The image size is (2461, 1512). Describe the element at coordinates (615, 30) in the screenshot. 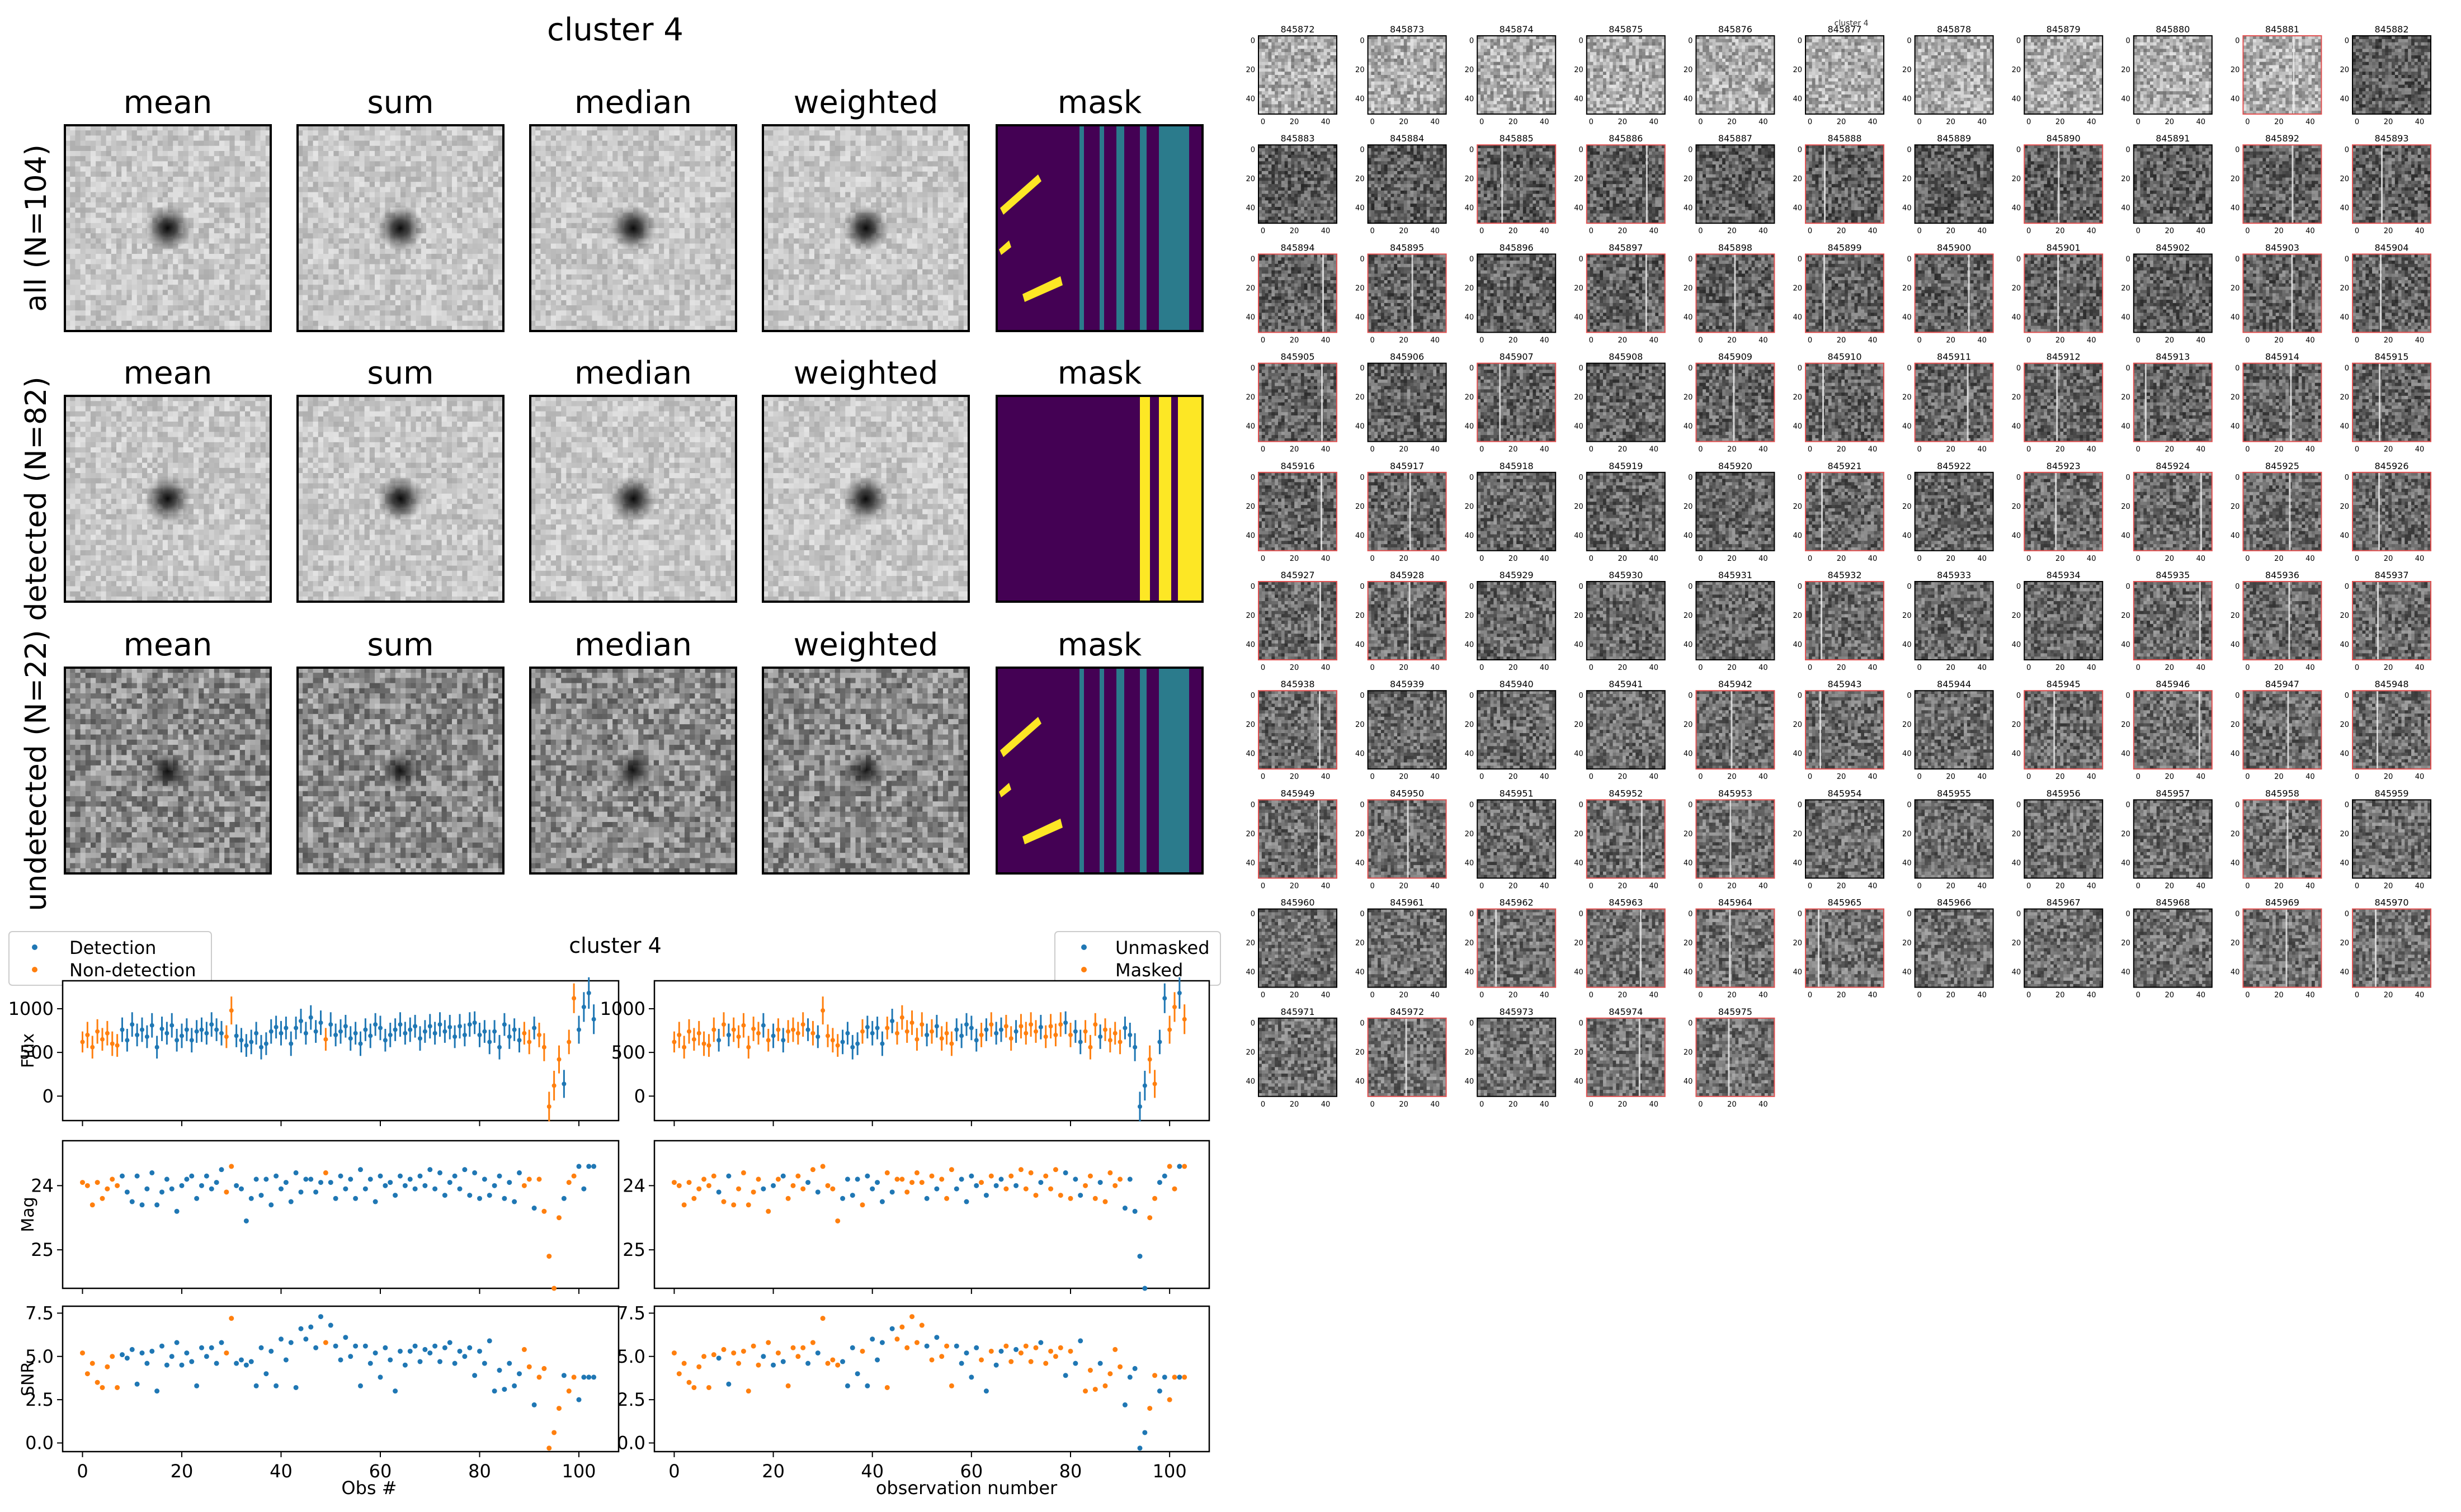

I see `stack-title: cluster 4` at that location.